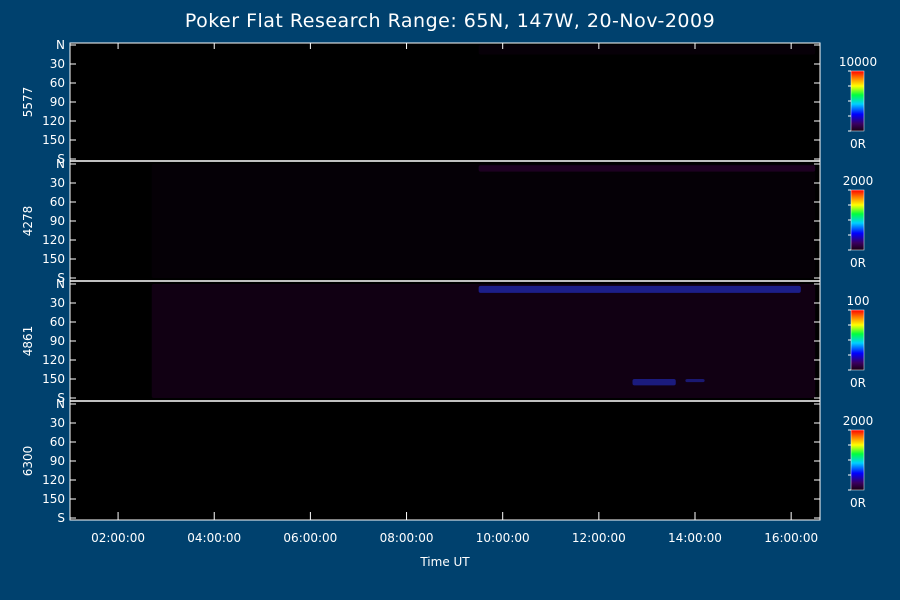 Image resolution: width=900 pixels, height=600 pixels. Describe the element at coordinates (599, 538) in the screenshot. I see `x-tick-label-5: 12:00:00` at that location.